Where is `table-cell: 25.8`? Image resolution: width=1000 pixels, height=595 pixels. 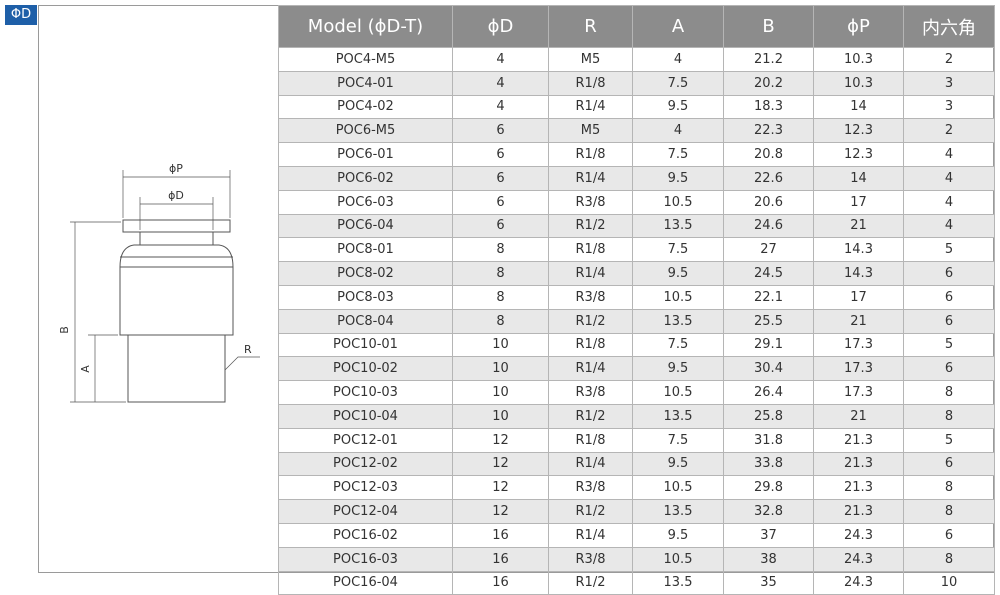 table-cell: 25.8 is located at coordinates (768, 416).